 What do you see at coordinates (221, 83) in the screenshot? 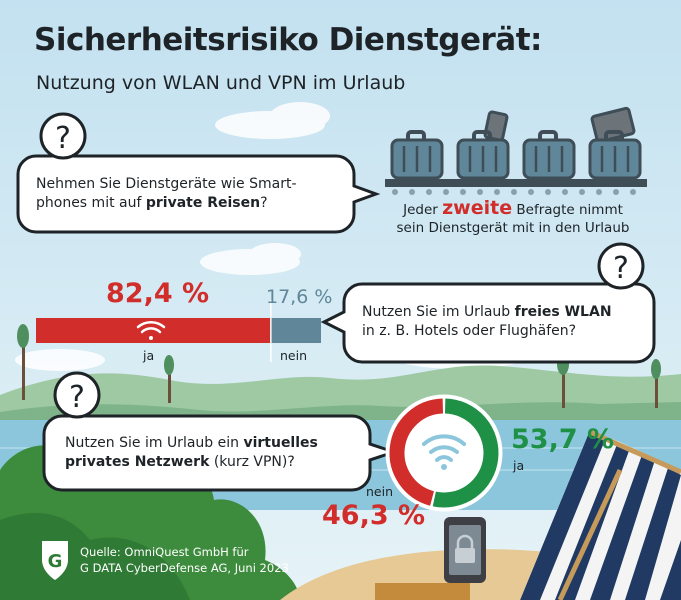
I see `page-subtitle: Nutzung von WLAN und VPN im Urlaub` at bounding box center [221, 83].